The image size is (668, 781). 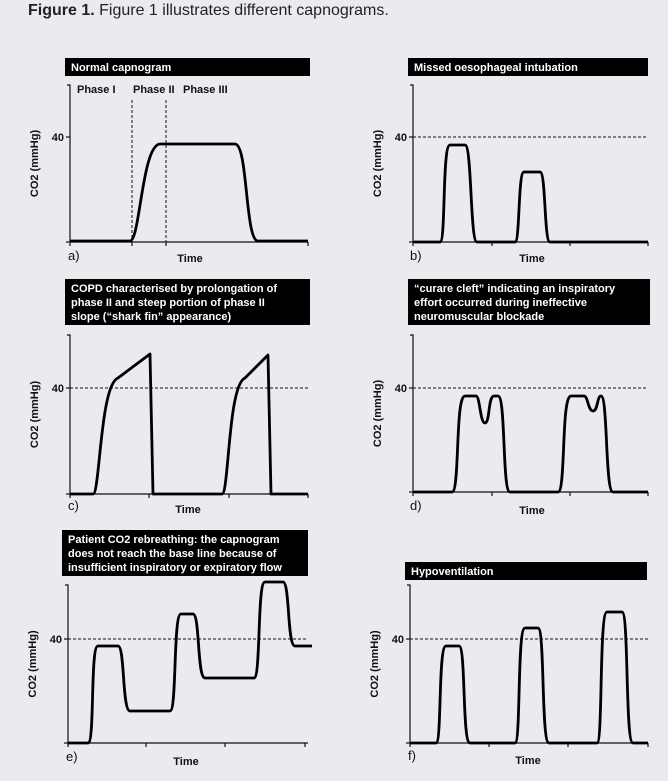 What do you see at coordinates (412, 755) in the screenshot?
I see `panel-letter: f)` at bounding box center [412, 755].